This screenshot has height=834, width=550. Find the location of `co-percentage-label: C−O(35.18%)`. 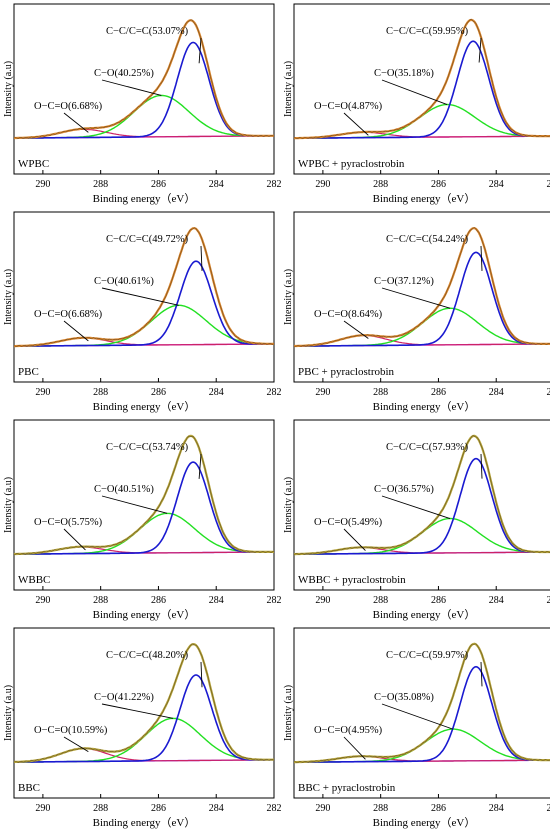

co-percentage-label: C−O(35.18%) is located at coordinates (404, 73).